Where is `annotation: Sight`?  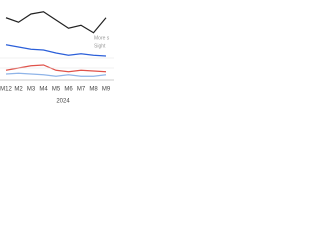
annotation: Sight is located at coordinates (100, 46).